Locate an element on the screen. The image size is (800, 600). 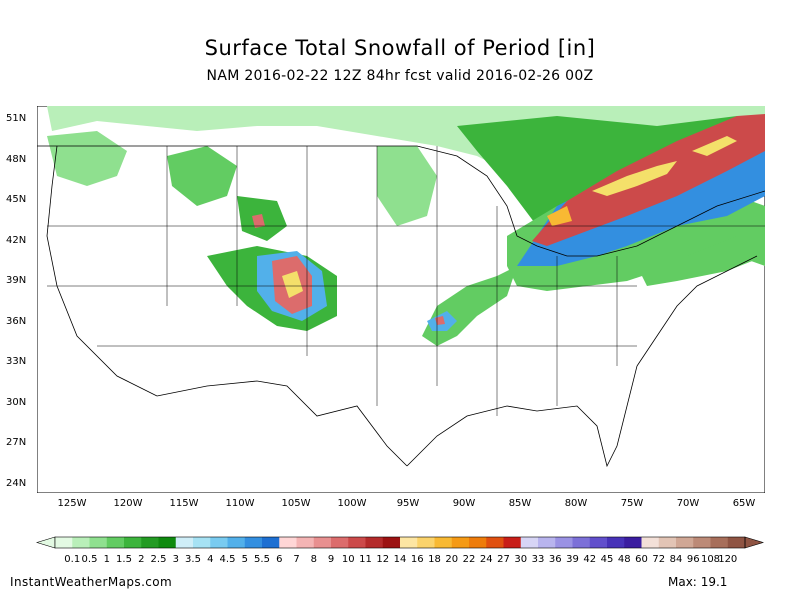
colorbar-label: 4 is located at coordinates (210, 559).